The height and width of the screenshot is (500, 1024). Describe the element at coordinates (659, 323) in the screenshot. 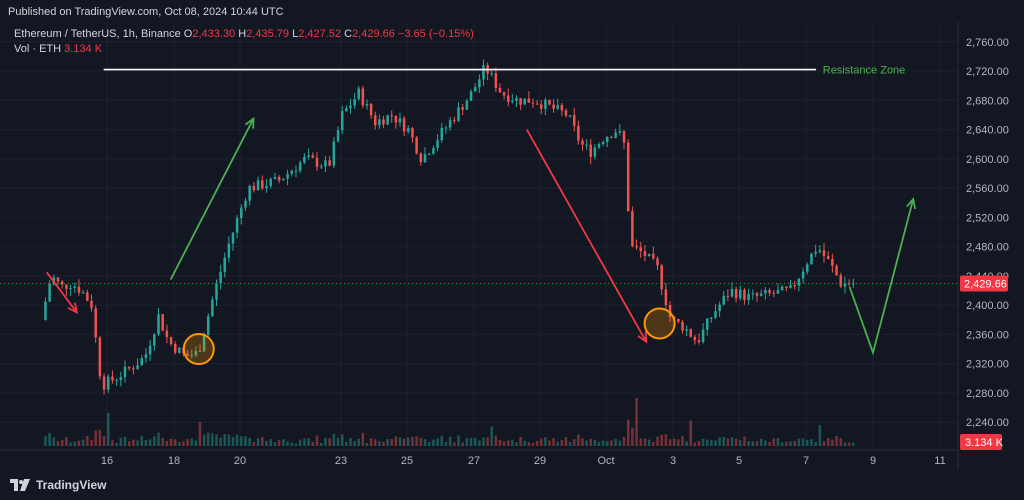

I see `highlight-circle` at that location.